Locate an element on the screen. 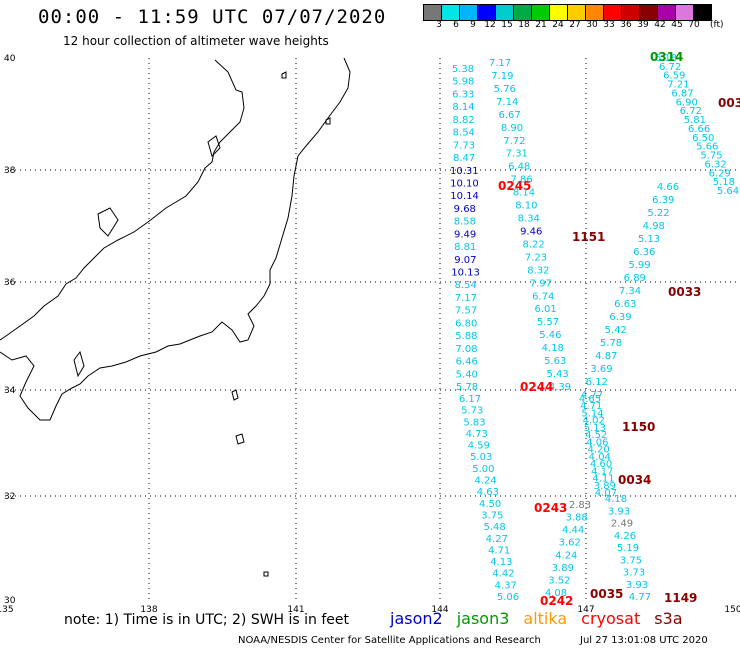  satellite-legend: jason2 jason3 altika cryosat s3a is located at coordinates (536, 618).